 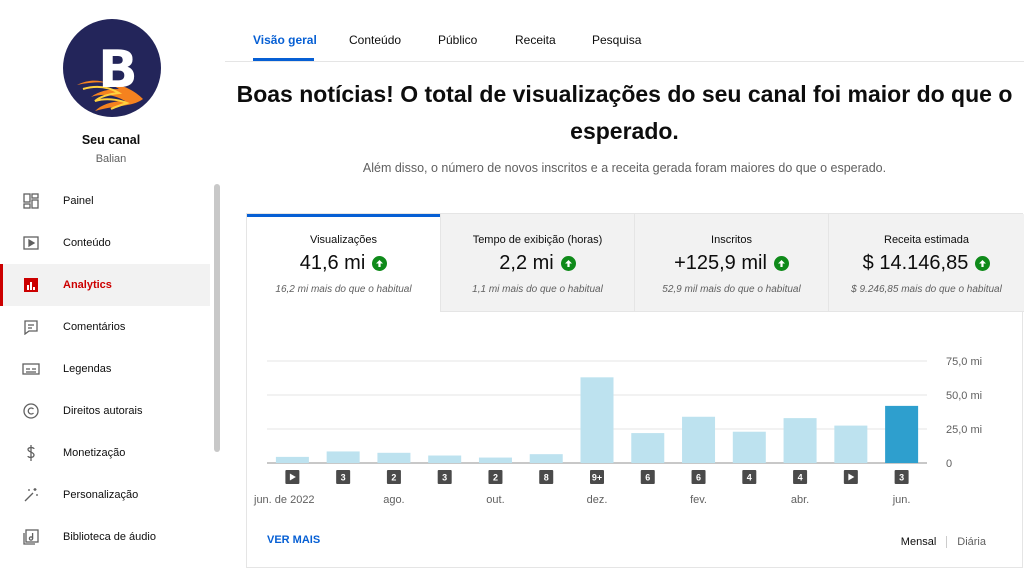 What do you see at coordinates (78, 201) in the screenshot?
I see `sidebar-item-label: Painel` at bounding box center [78, 201].